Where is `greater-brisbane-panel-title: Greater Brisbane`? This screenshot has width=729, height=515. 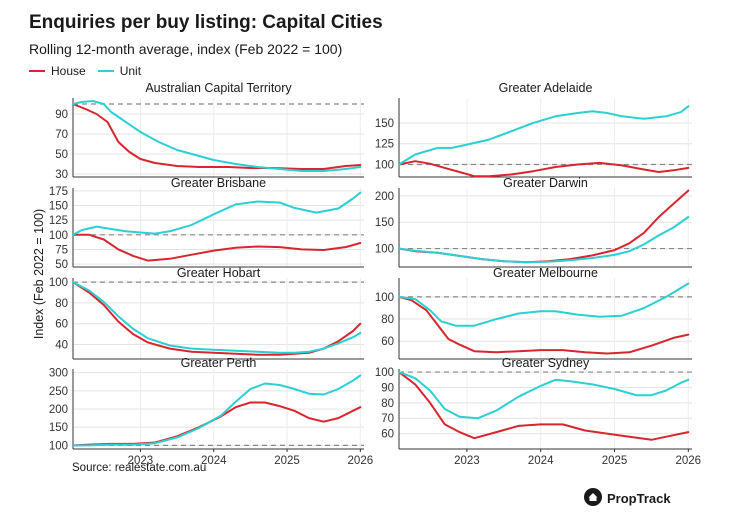
greater-brisbane-panel-title: Greater Brisbane is located at coordinates (218, 183).